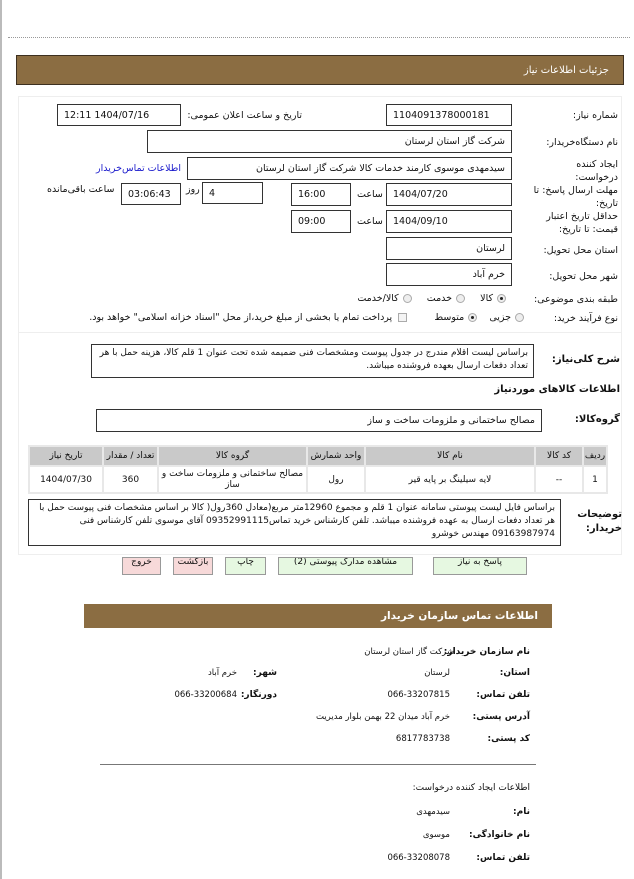  I want to click on print-button: چاپ, so click(245, 566).